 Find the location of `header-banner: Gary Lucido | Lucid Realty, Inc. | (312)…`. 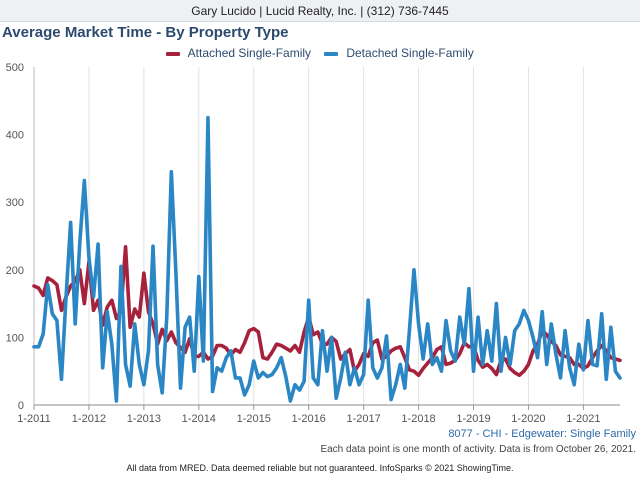

header-banner: Gary Lucido | Lucid Realty, Inc. | (312)… is located at coordinates (320, 11).